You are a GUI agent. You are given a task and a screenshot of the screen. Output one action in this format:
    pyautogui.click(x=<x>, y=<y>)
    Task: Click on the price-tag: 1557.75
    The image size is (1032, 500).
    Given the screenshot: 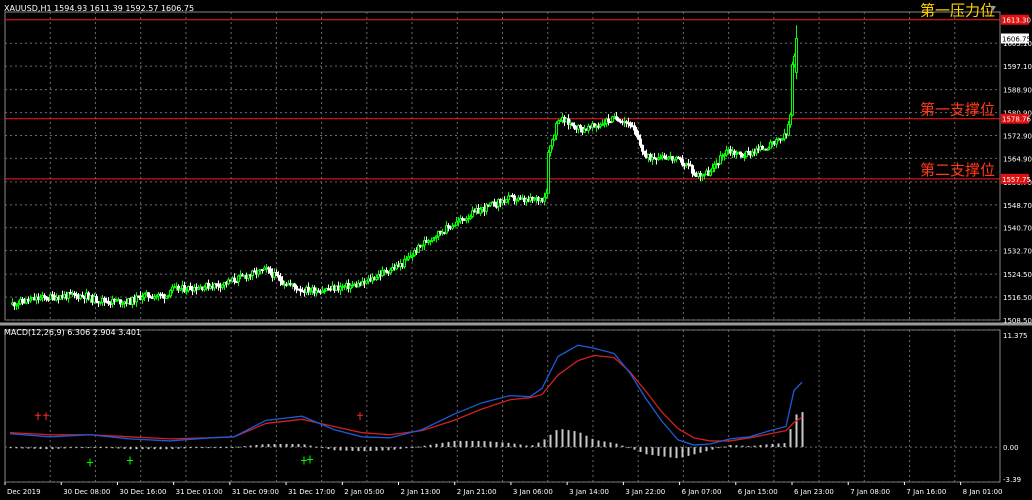 What is the action you would take?
    pyautogui.click(x=1016, y=178)
    